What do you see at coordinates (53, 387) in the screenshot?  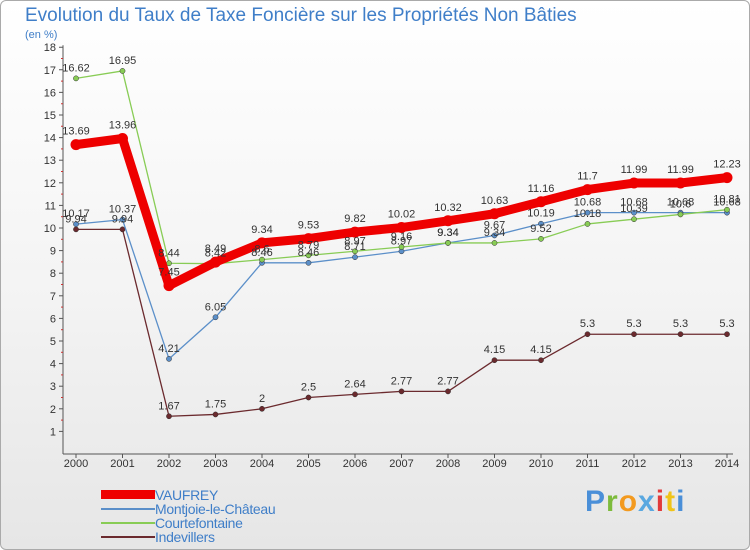 I see `y-tick-label: 3` at bounding box center [53, 387].